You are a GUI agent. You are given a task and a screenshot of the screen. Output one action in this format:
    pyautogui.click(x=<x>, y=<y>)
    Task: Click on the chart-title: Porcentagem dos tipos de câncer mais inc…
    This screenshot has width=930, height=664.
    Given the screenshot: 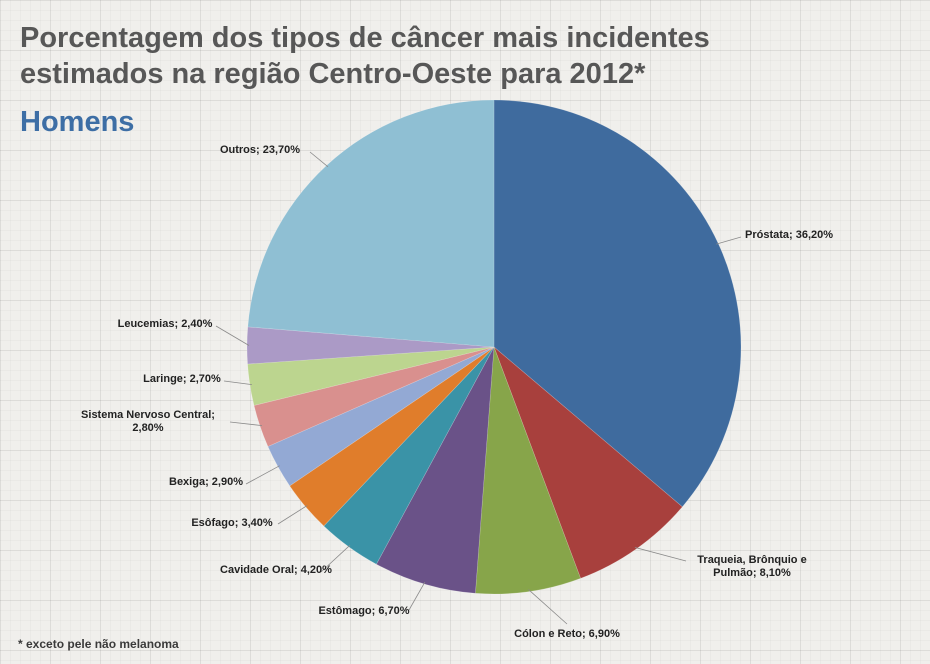 What is the action you would take?
    pyautogui.click(x=365, y=56)
    